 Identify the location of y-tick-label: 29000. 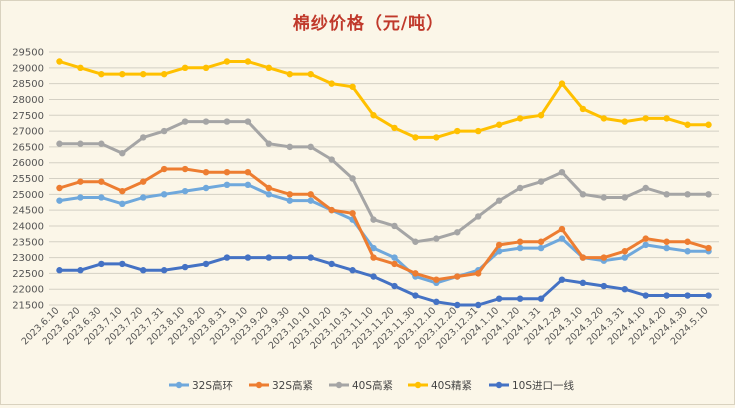
(28, 68).